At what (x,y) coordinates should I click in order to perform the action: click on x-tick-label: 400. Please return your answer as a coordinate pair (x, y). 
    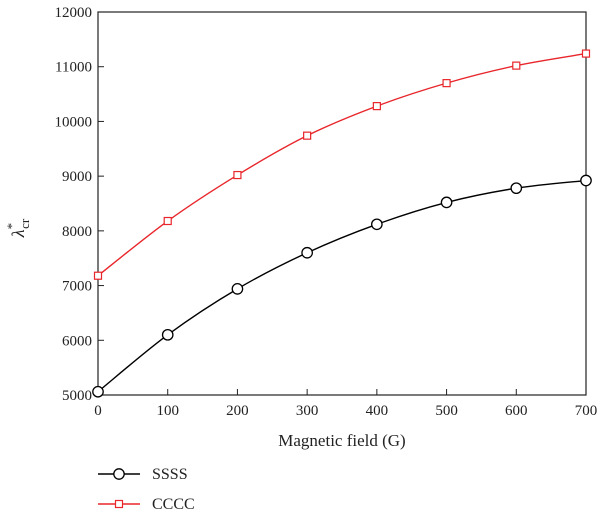
    Looking at the image, I should click on (377, 411).